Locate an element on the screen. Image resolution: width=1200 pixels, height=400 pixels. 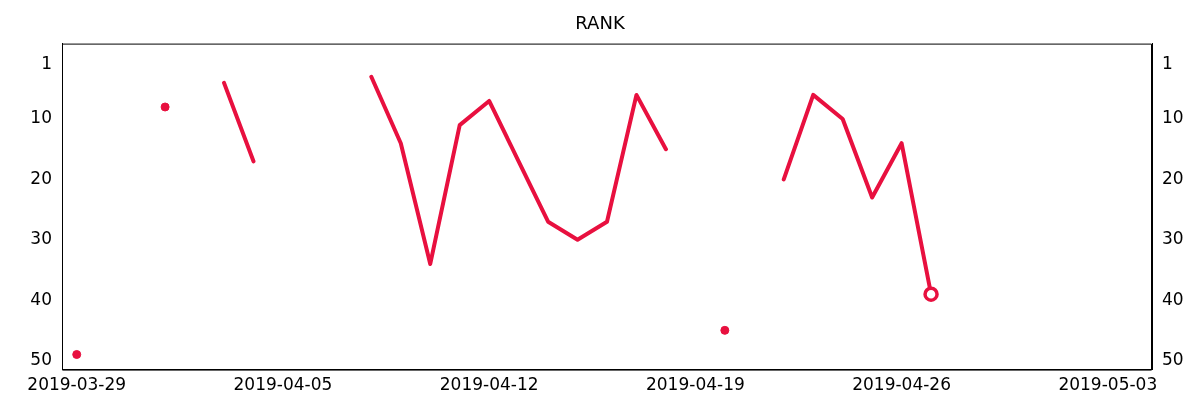
y2-tick-label: 10 is located at coordinates (1173, 117).